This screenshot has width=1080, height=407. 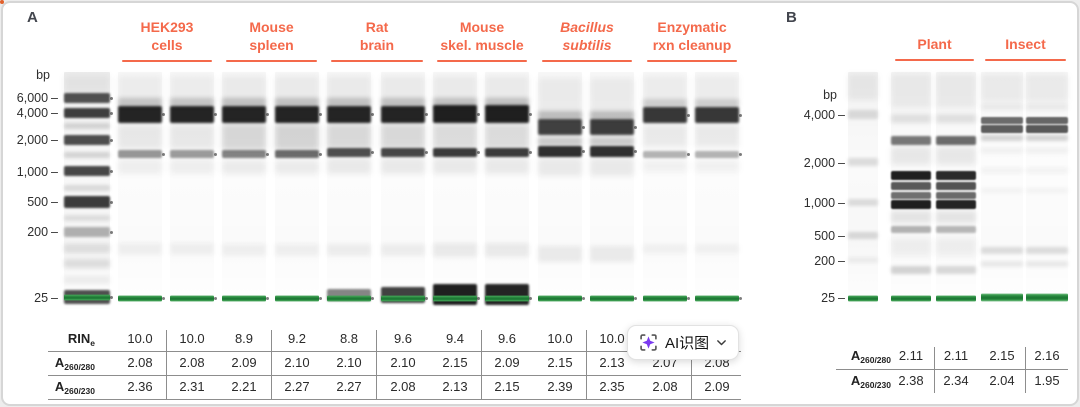 What do you see at coordinates (833, 298) in the screenshot?
I see `bp-scale-label: 25–` at bounding box center [833, 298].